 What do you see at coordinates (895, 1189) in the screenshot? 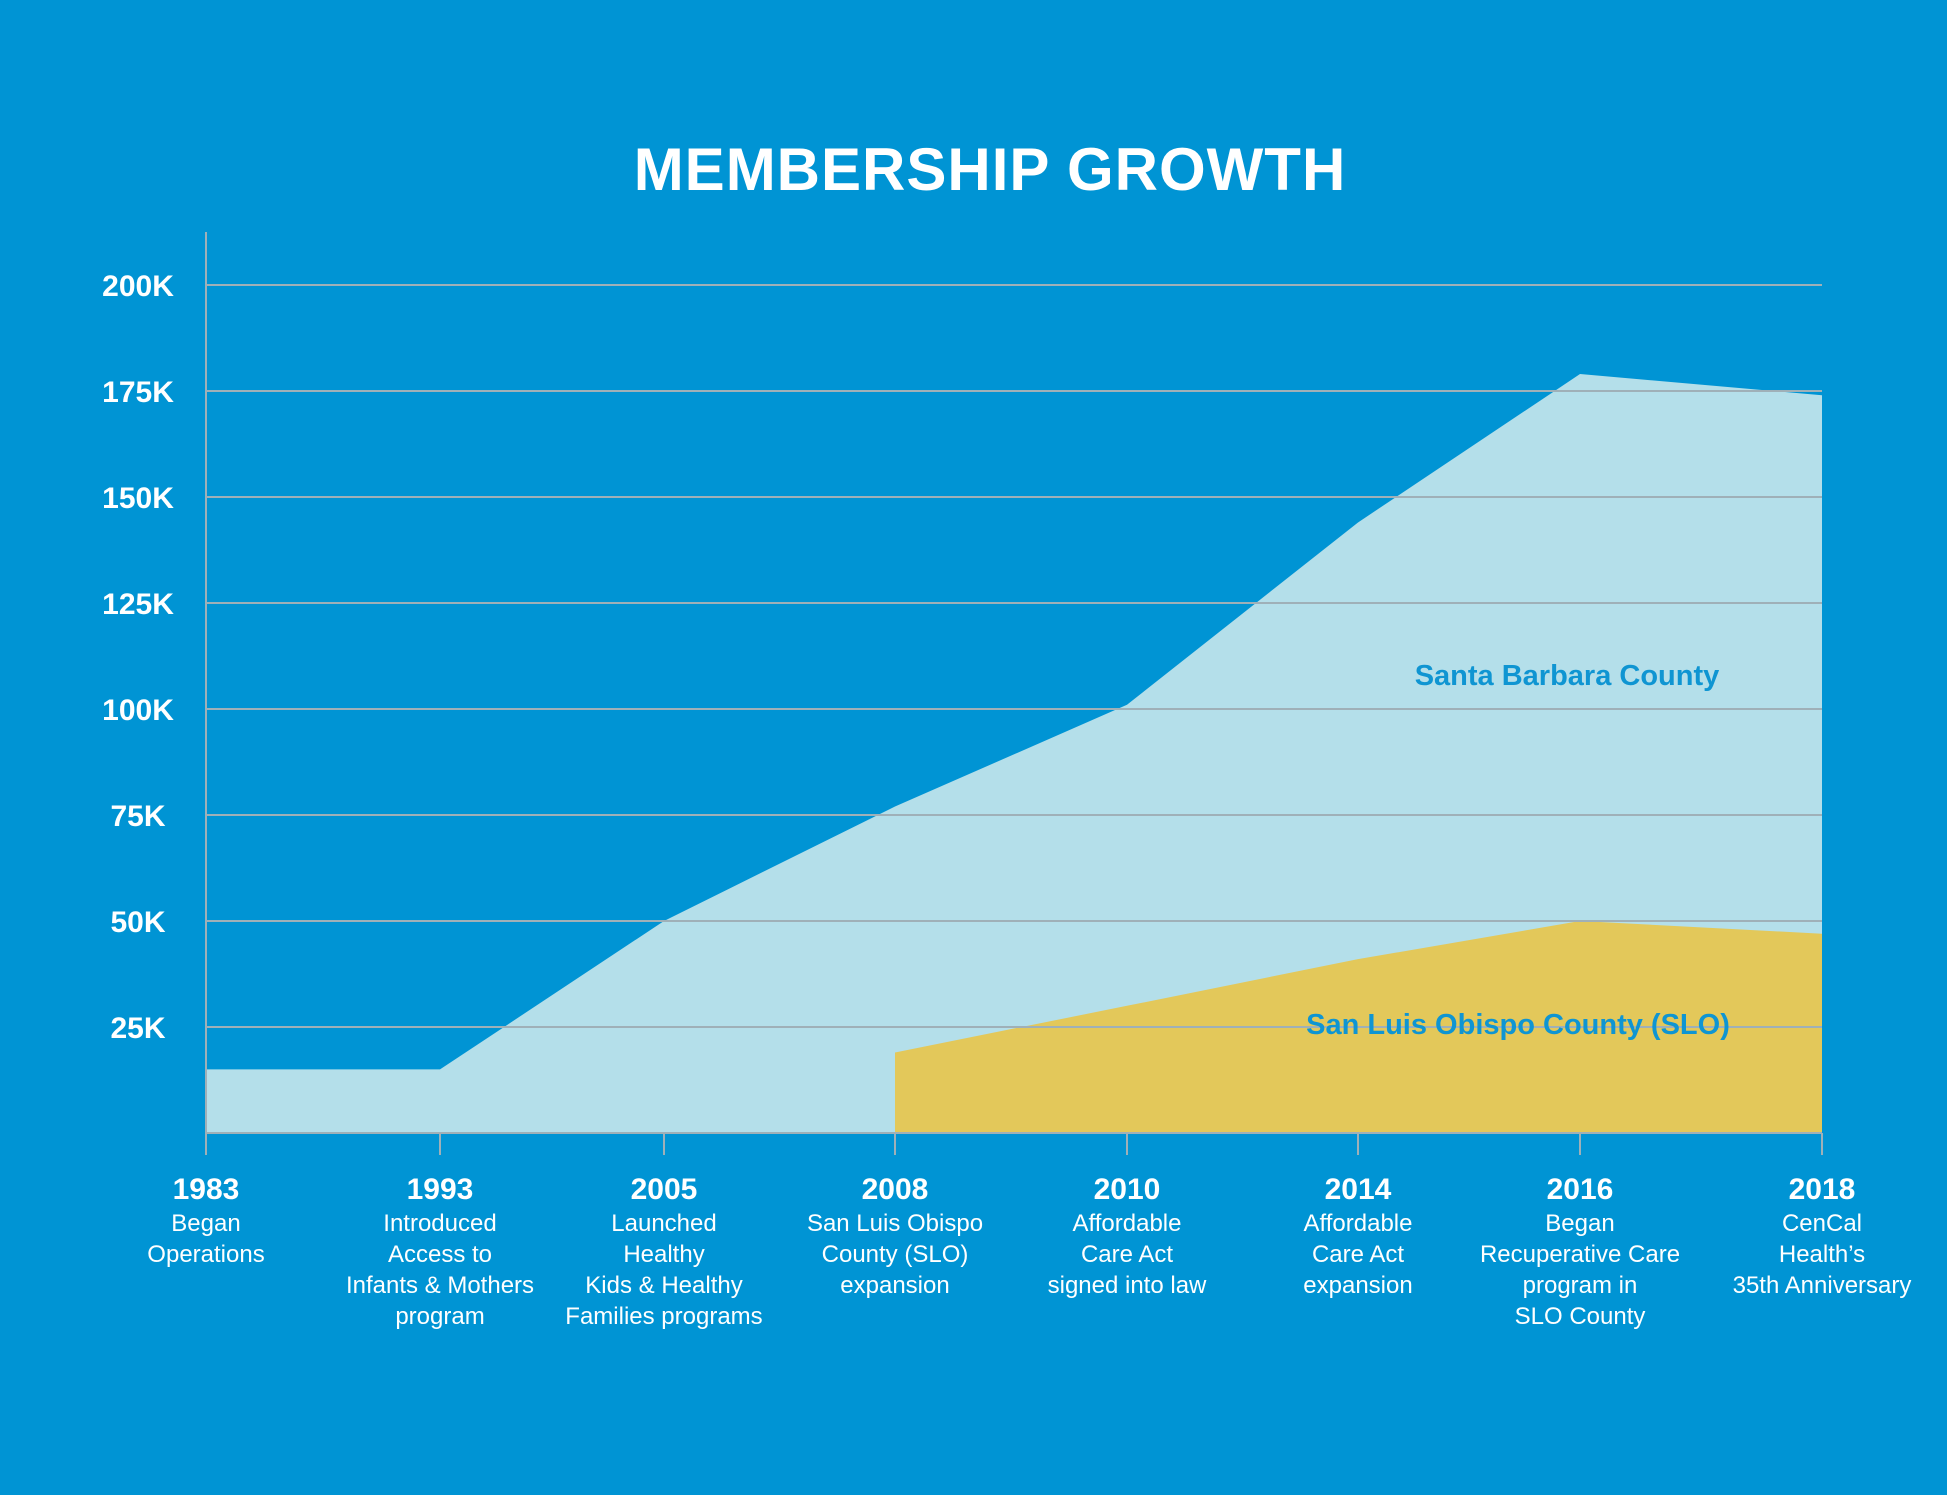
I see `x-tick-year-2008: 2008` at bounding box center [895, 1189].